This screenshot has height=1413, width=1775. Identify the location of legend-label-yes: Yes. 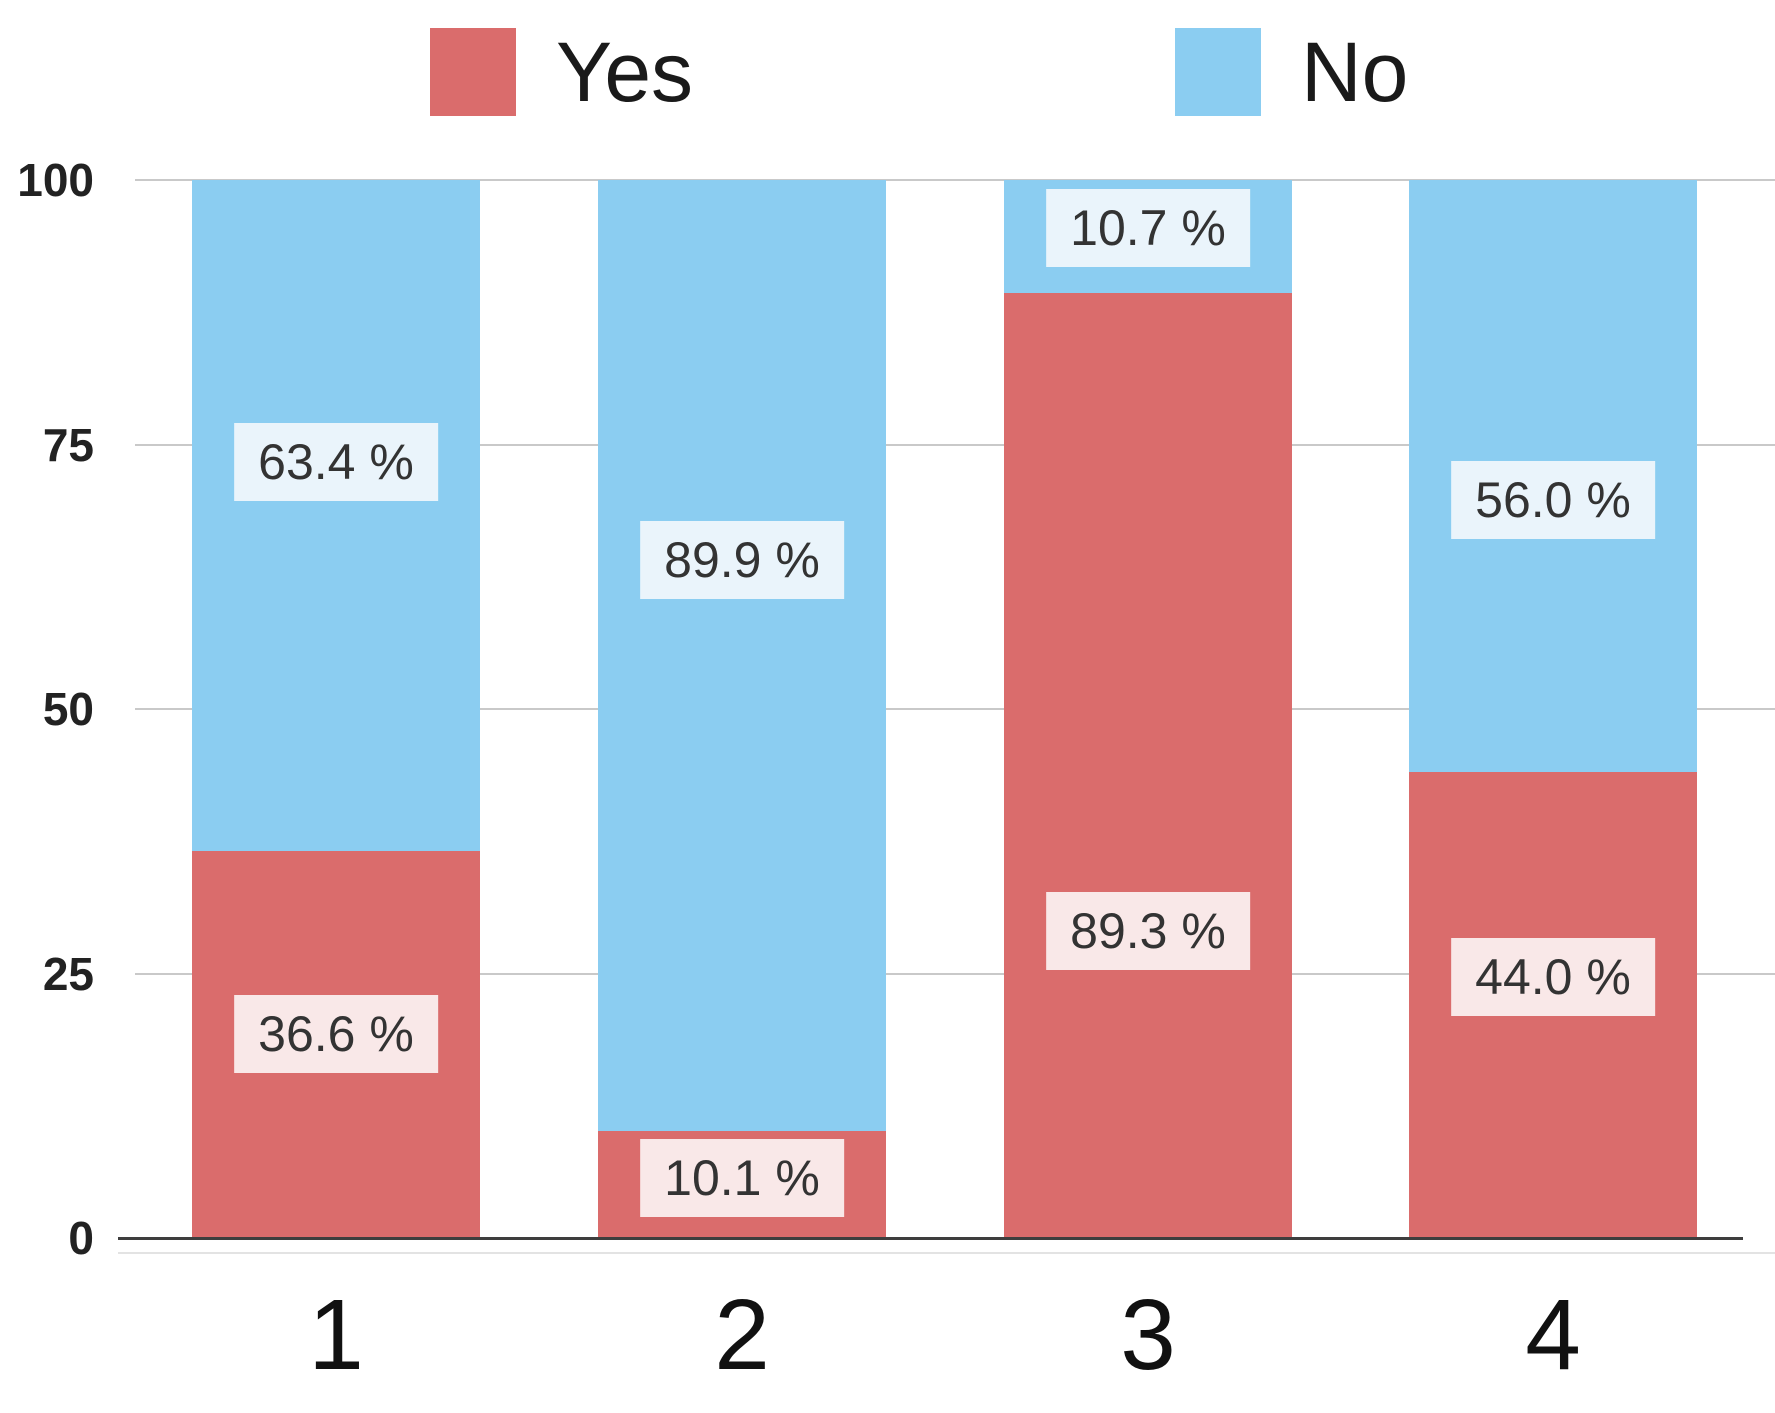
(625, 72).